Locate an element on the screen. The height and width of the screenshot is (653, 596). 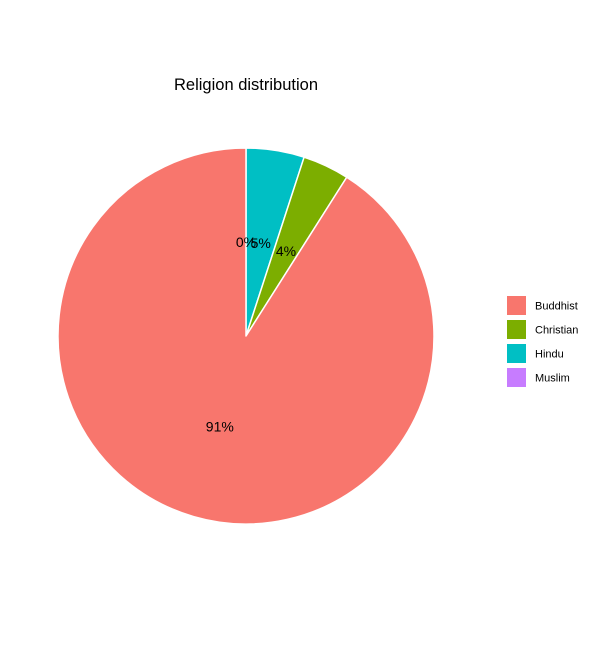
legend-label-buddhist: Buddhist is located at coordinates (556, 307).